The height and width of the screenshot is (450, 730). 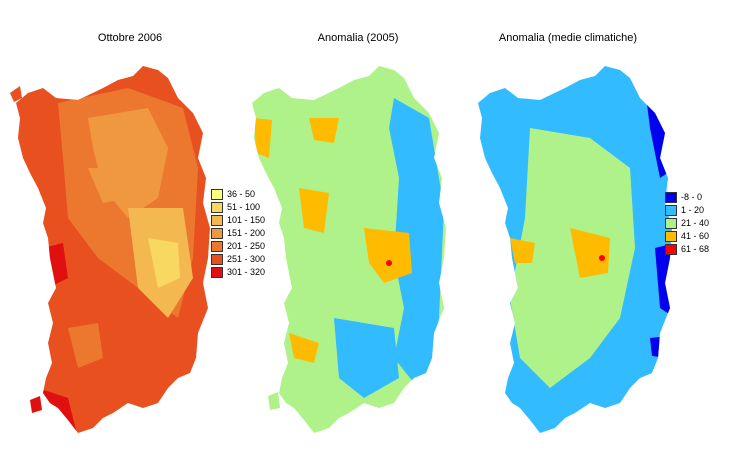 I want to click on panel-title-ottobre: Ottobre 2006, so click(x=130, y=38).